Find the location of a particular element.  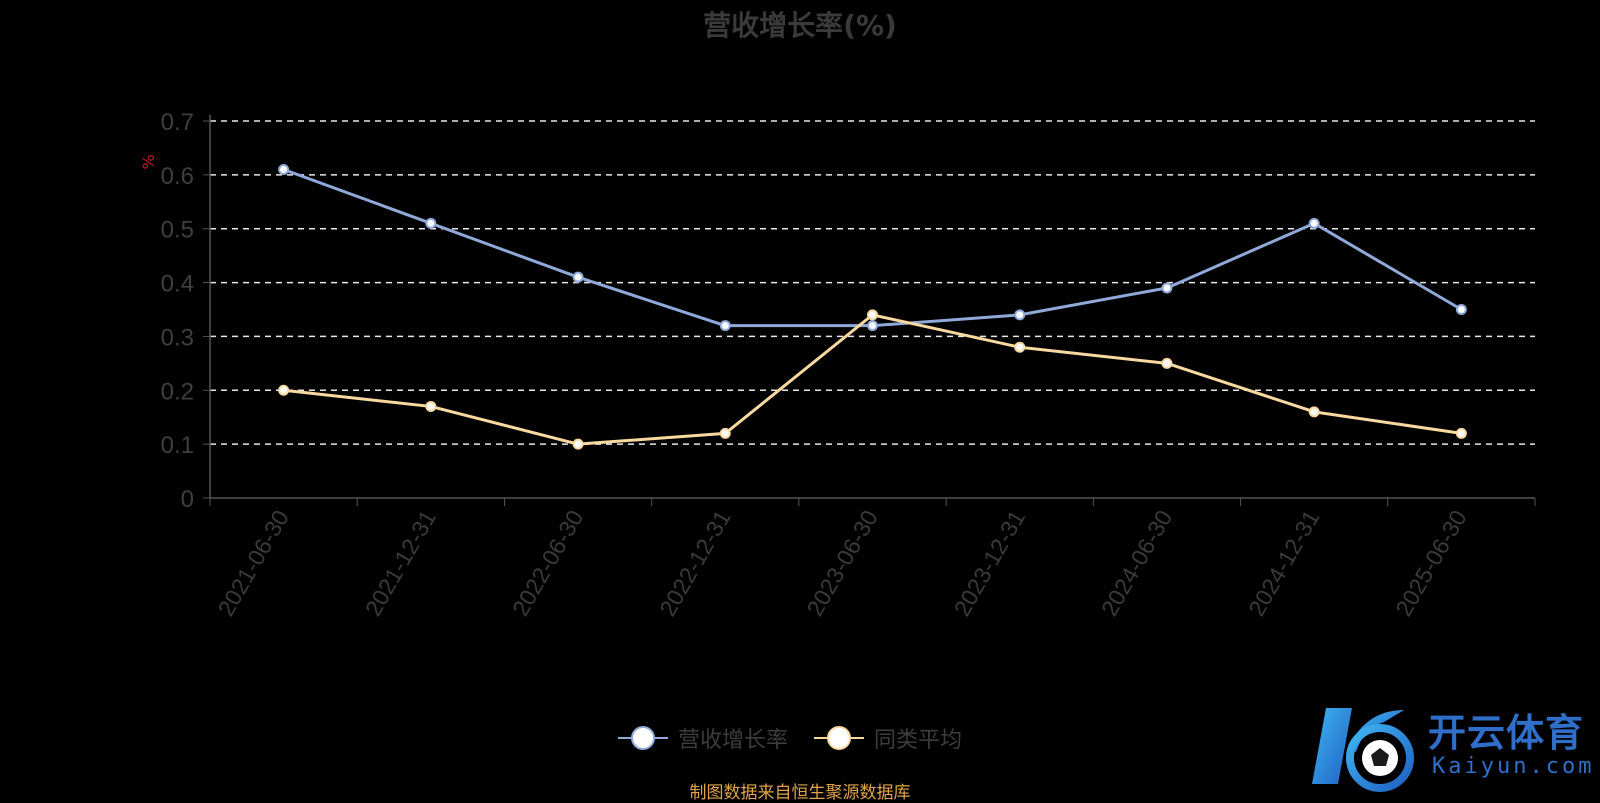

x-tick-label-5: 2023-12-31 is located at coordinates (989, 563).